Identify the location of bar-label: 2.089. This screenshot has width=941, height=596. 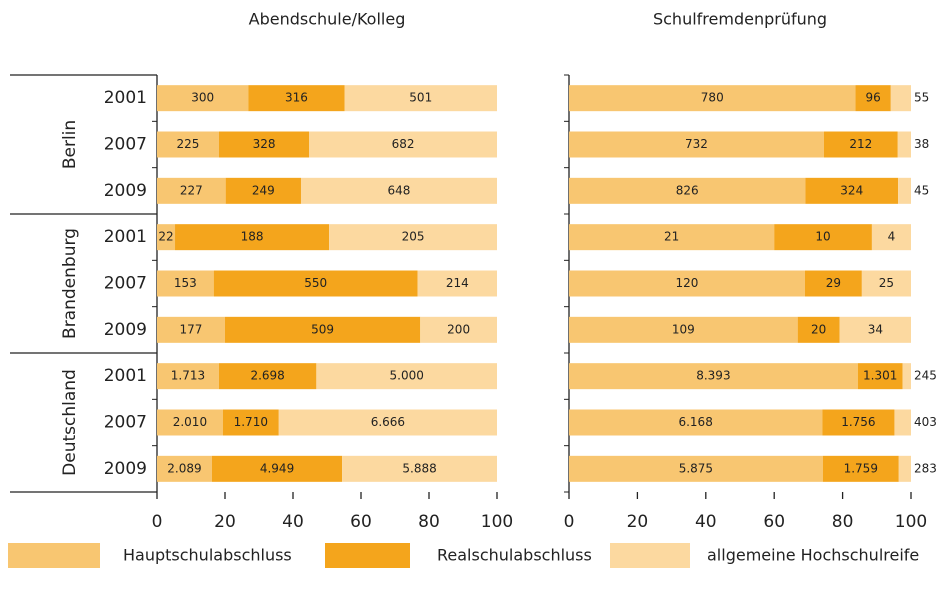
(184, 468).